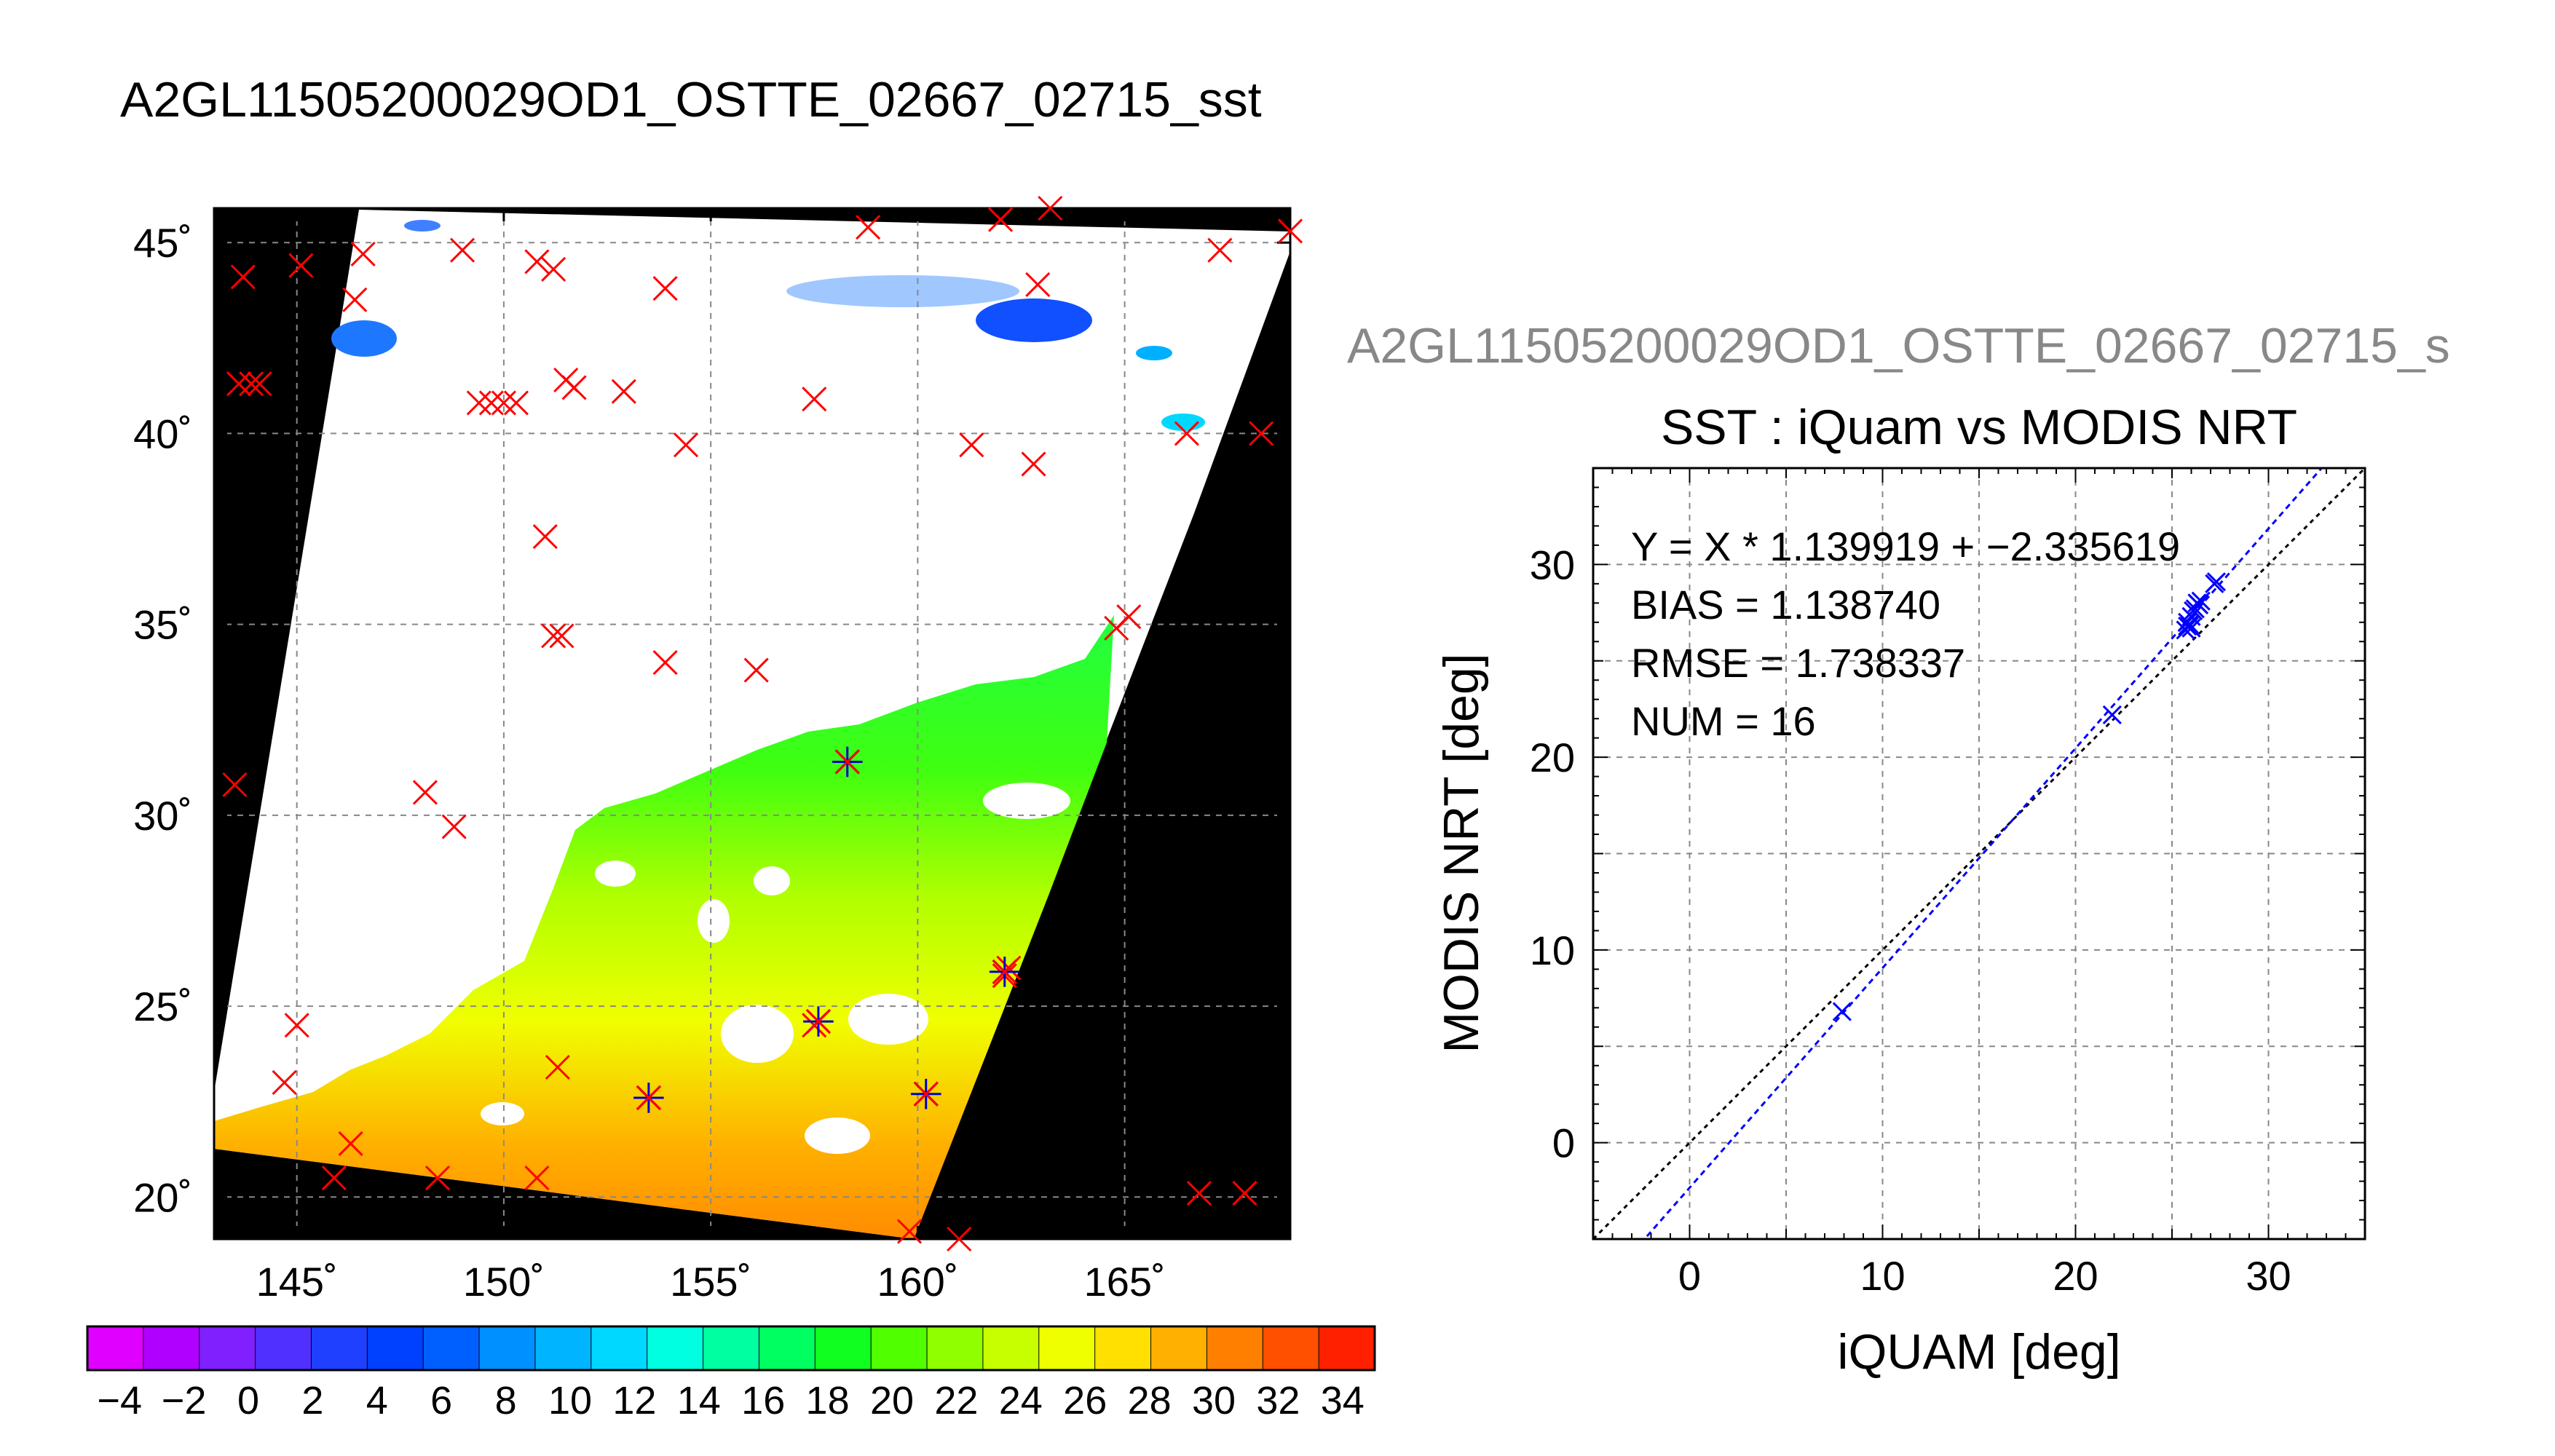 Image resolution: width=2555 pixels, height=1456 pixels. What do you see at coordinates (312, 1401) in the screenshot?
I see `colorbar-tick-label: 2` at bounding box center [312, 1401].